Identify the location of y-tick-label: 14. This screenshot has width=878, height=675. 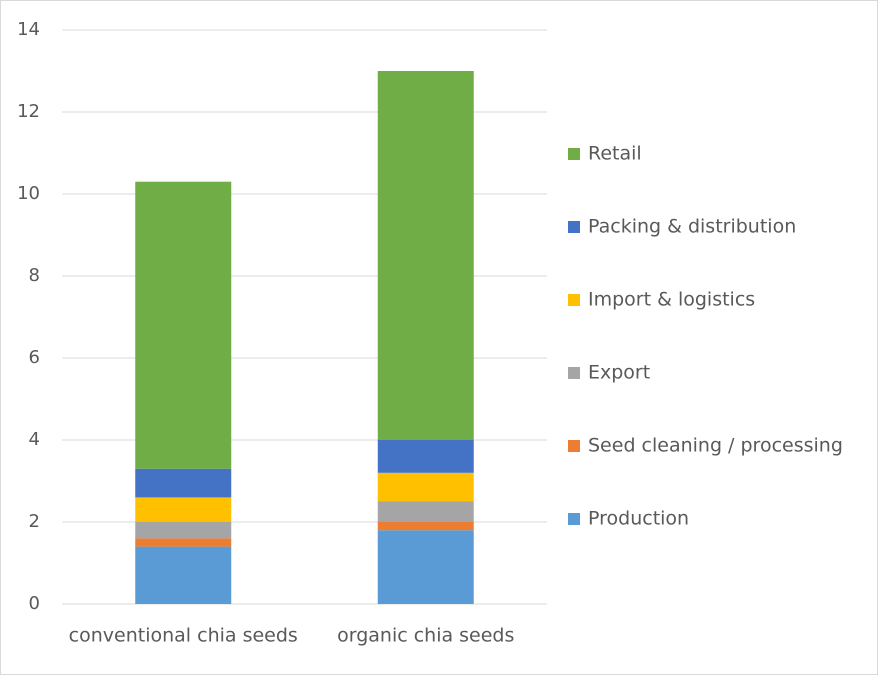
(28, 29).